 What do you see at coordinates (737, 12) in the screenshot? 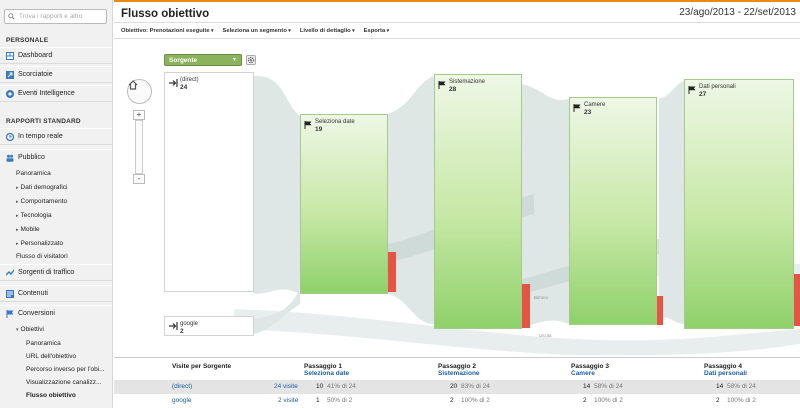
I see `date-range-picker: 23/ago/2013 - 22/set/2013` at bounding box center [737, 12].